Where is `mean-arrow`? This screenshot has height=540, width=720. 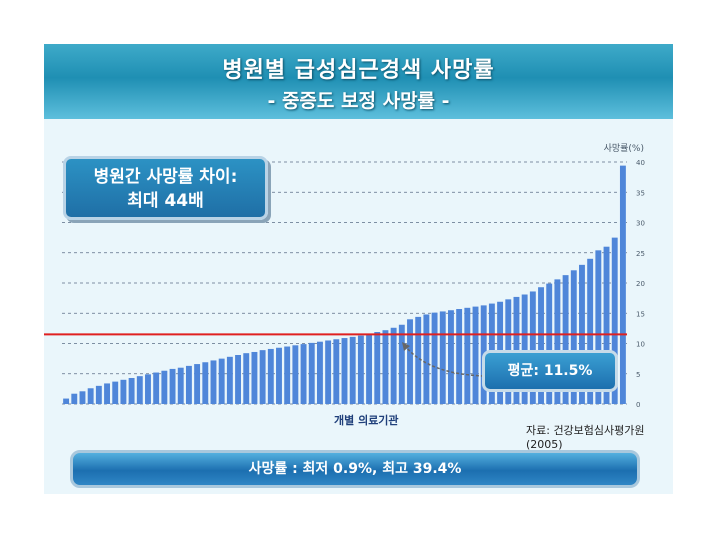
mean-arrow is located at coordinates (445, 361).